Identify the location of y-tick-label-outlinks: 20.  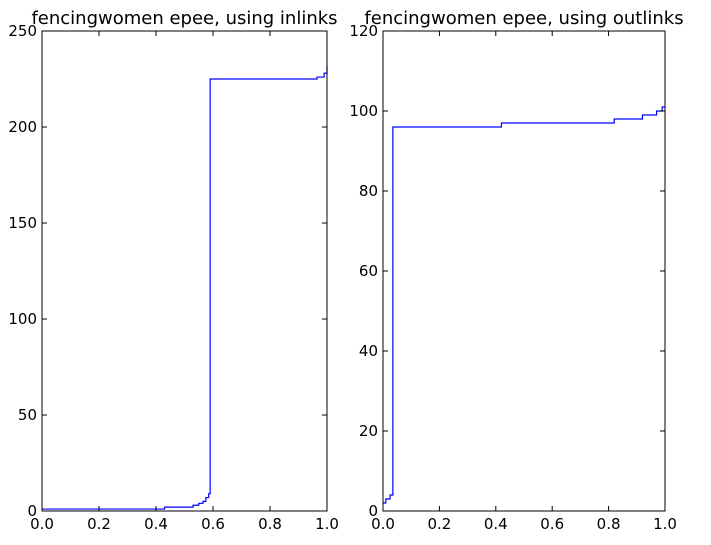
(368, 431).